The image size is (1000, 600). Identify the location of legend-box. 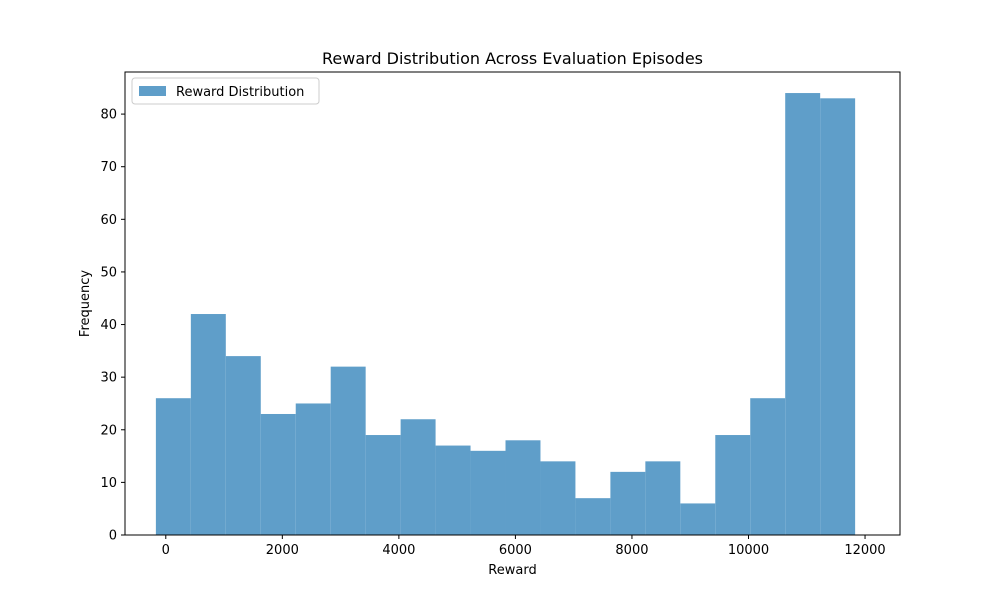
(225, 91).